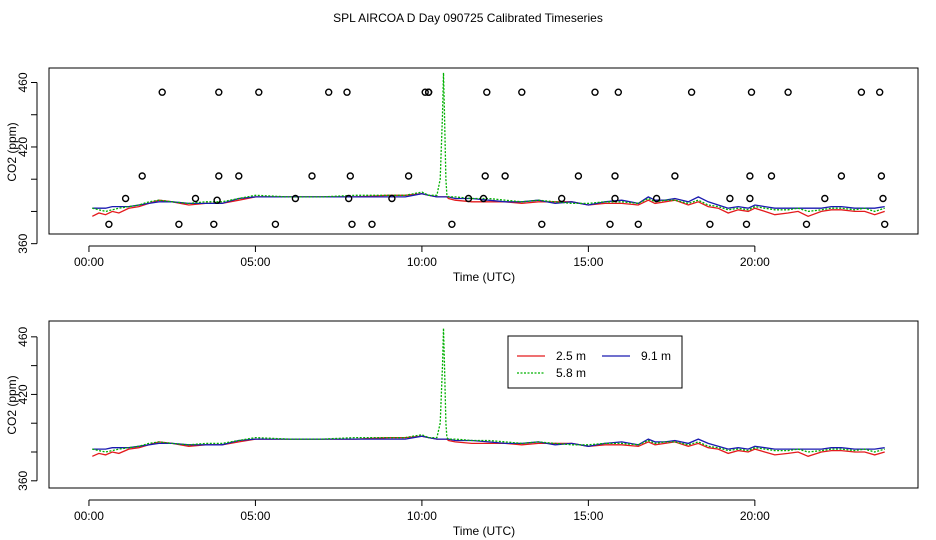 This screenshot has width=936, height=540. What do you see at coordinates (23, 480) in the screenshot?
I see `bottom-y-tick-label: 360` at bounding box center [23, 480].